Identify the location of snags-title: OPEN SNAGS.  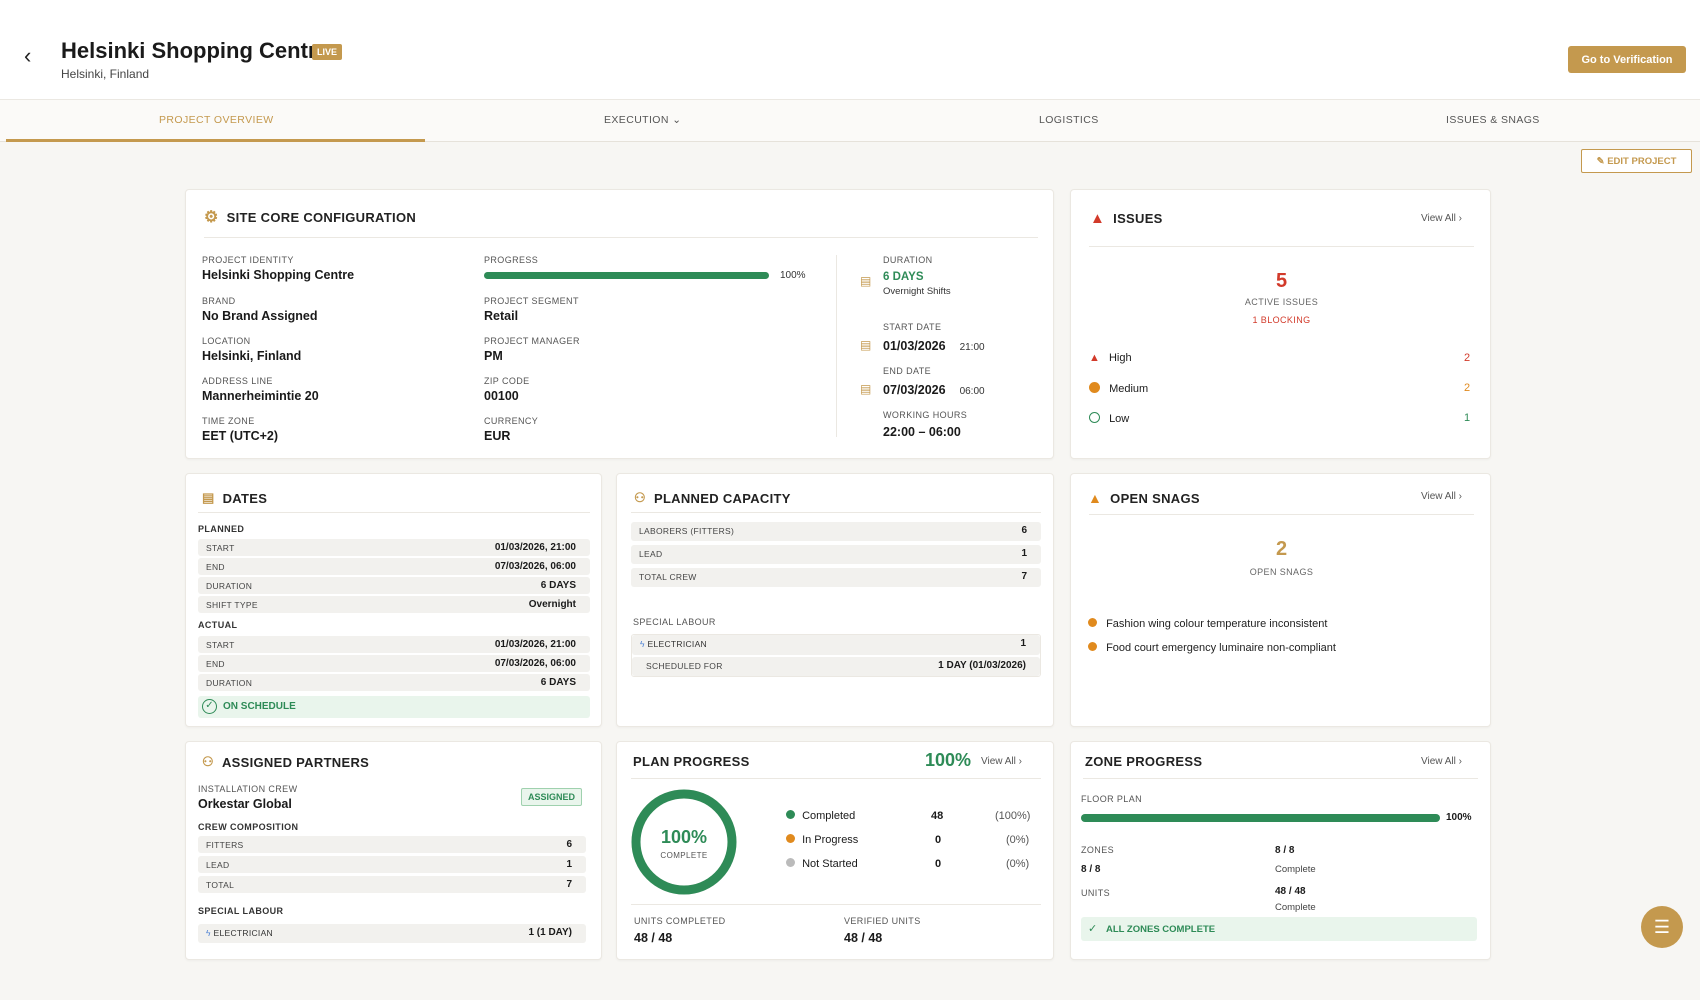
(1155, 498).